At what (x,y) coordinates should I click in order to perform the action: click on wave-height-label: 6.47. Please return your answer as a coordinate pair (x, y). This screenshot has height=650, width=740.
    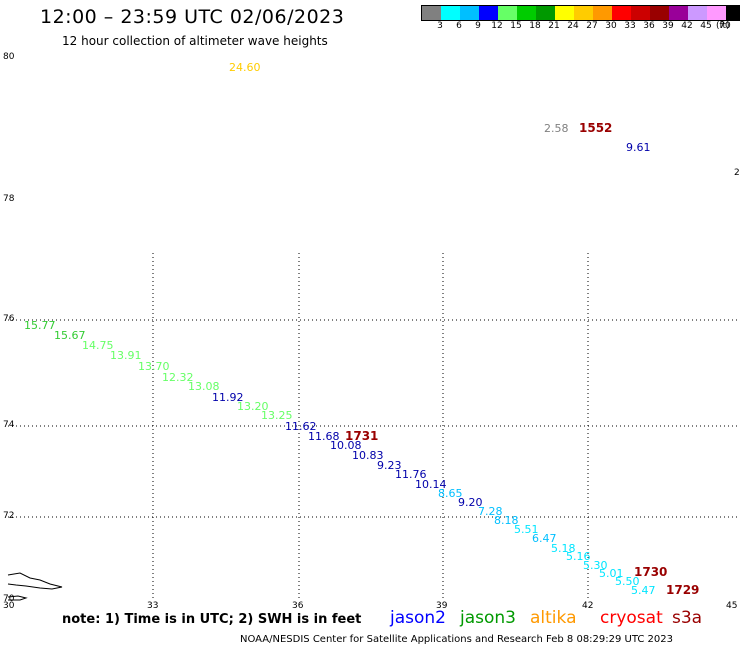
    Looking at the image, I should click on (544, 538).